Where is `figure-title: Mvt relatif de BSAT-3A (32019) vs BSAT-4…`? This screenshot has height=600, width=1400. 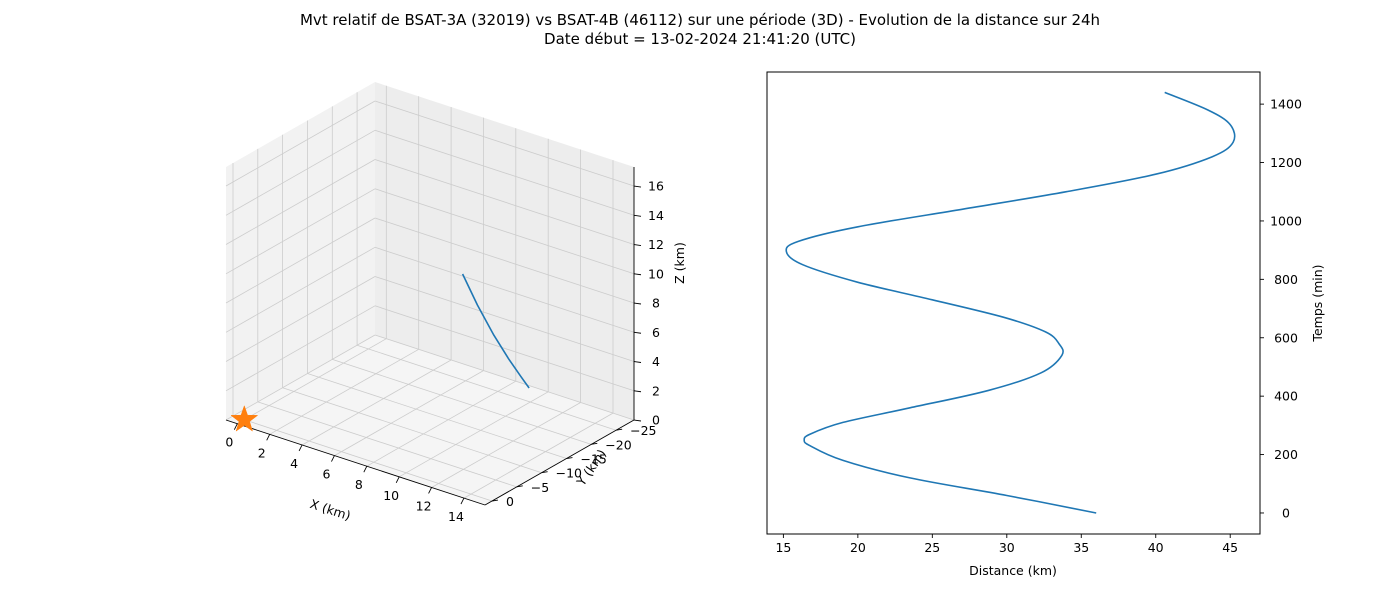
figure-title: Mvt relatif de BSAT-3A (32019) vs BSAT-4… is located at coordinates (700, 20).